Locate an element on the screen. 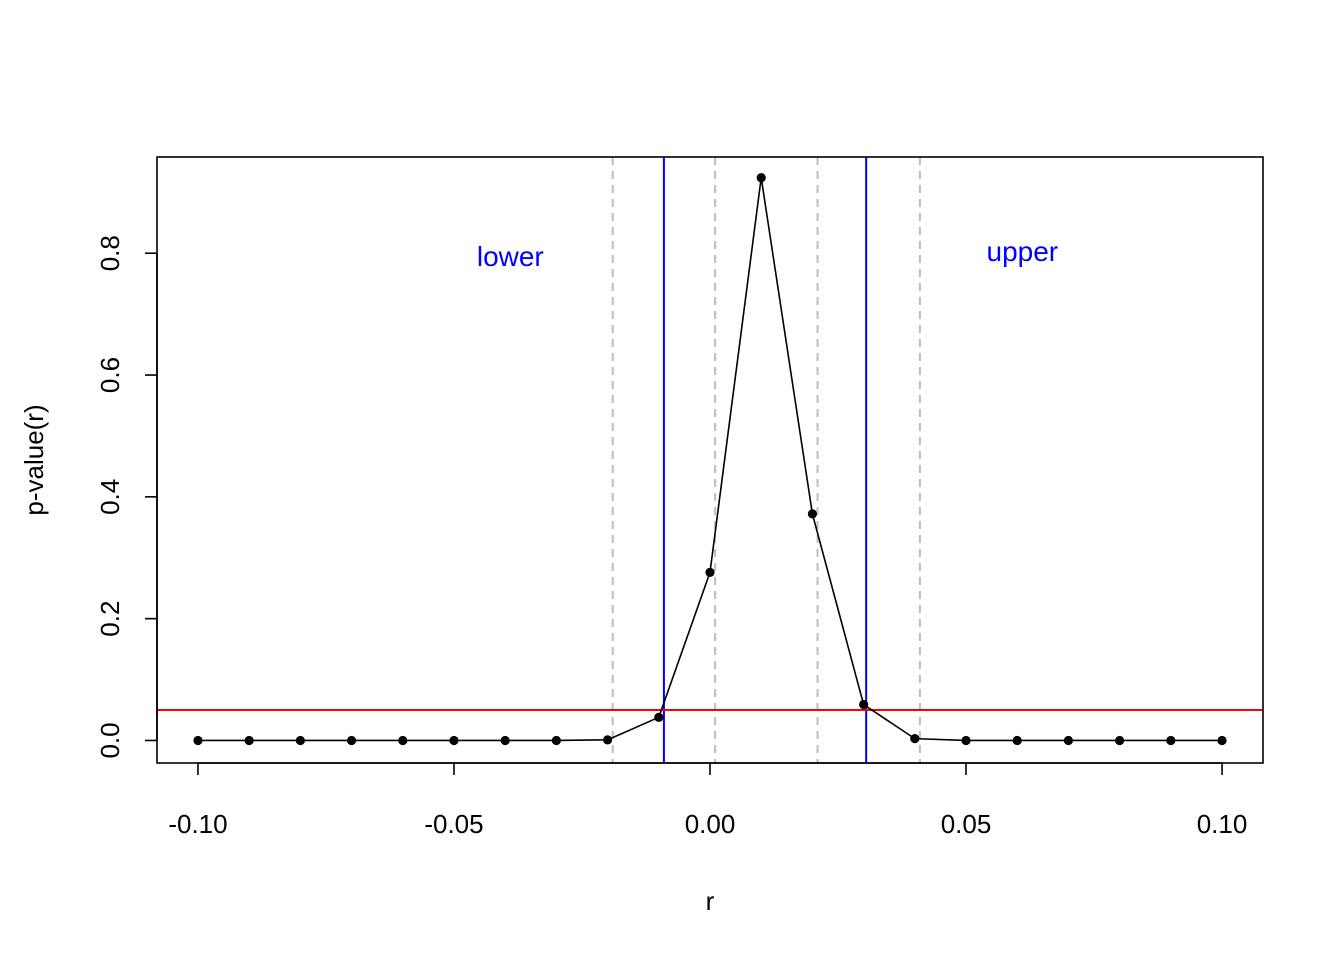 This screenshot has width=1344, height=960. x-tick-label-2: 0.00 is located at coordinates (710, 824).